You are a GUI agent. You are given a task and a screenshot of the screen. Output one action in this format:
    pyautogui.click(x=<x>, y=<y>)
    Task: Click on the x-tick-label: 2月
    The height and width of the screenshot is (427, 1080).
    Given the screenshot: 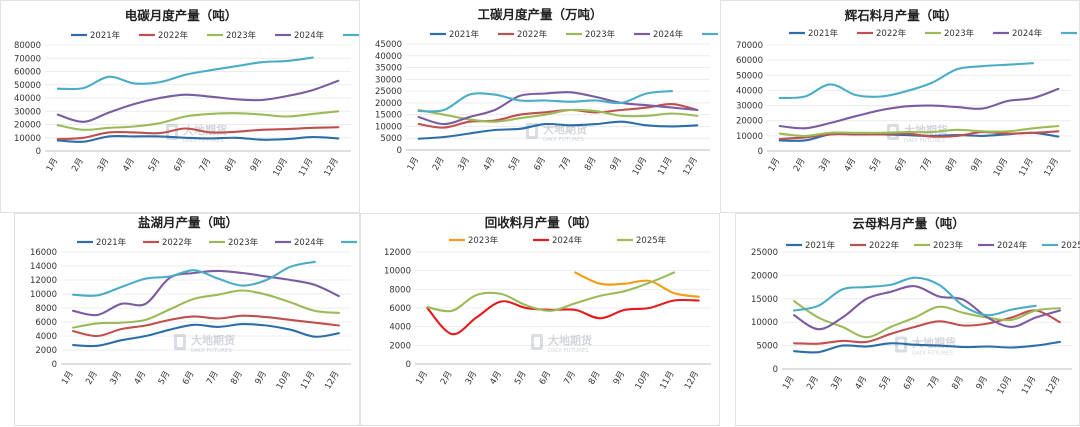 What is the action you would take?
    pyautogui.click(x=813, y=383)
    